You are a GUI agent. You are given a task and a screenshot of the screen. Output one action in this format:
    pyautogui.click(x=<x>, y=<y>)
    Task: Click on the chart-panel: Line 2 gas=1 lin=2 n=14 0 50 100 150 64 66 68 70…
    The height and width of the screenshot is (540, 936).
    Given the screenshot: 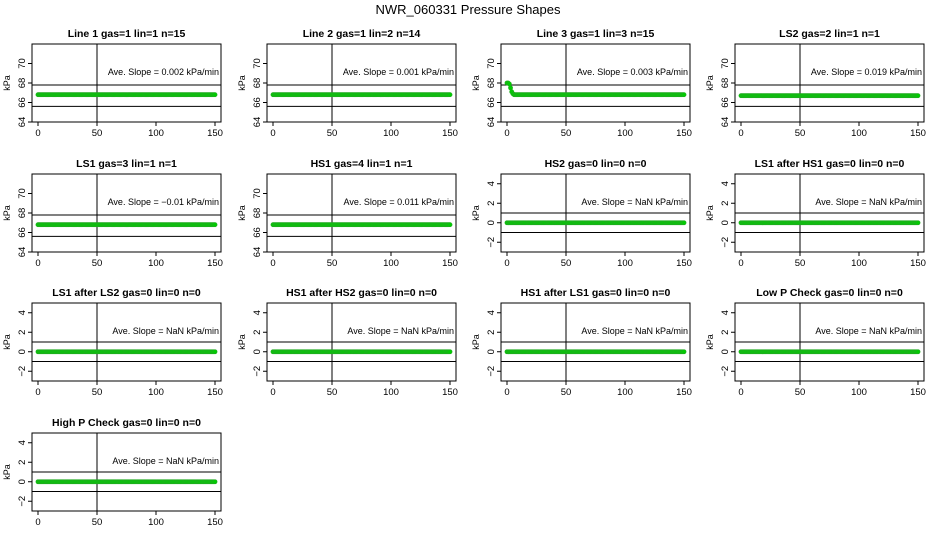 What is the action you would take?
    pyautogui.click(x=347, y=83)
    